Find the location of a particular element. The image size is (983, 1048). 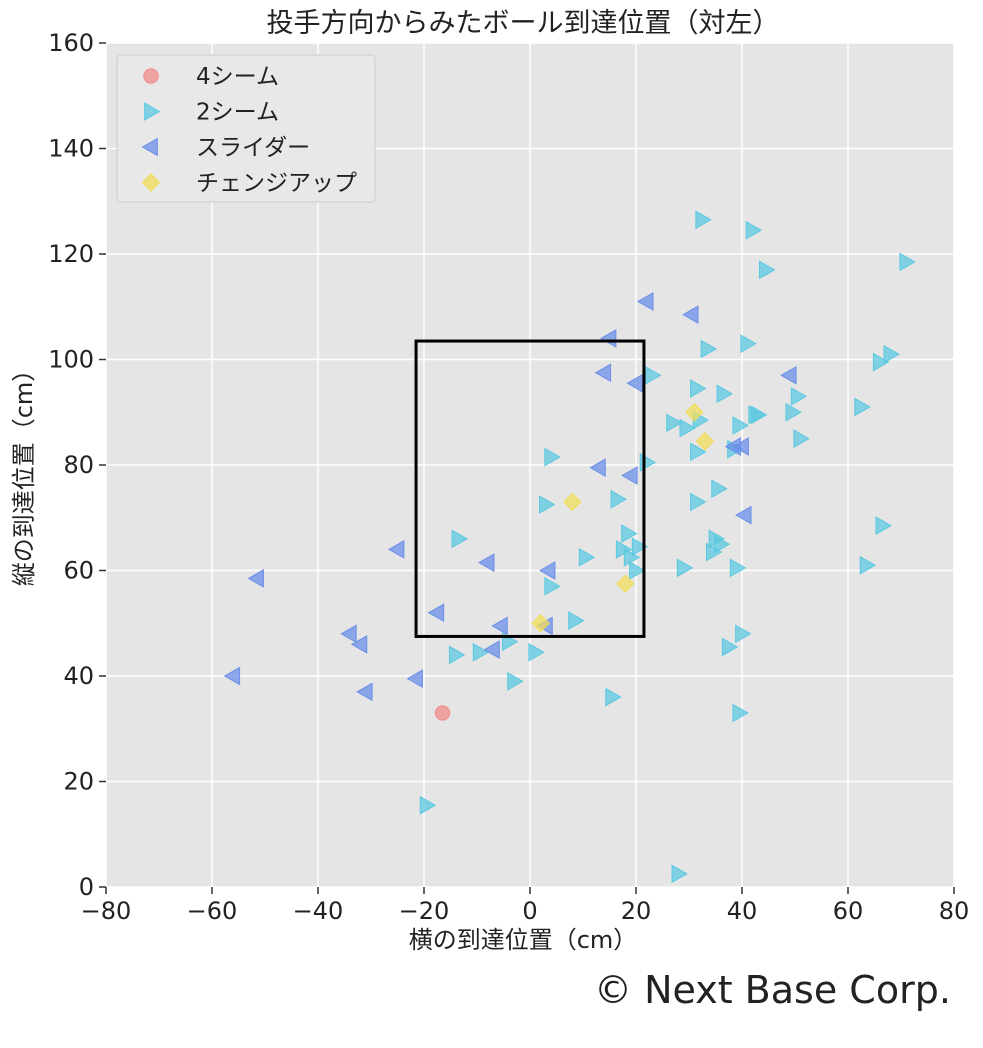

x-tick-label: −80 is located at coordinates (106, 911).